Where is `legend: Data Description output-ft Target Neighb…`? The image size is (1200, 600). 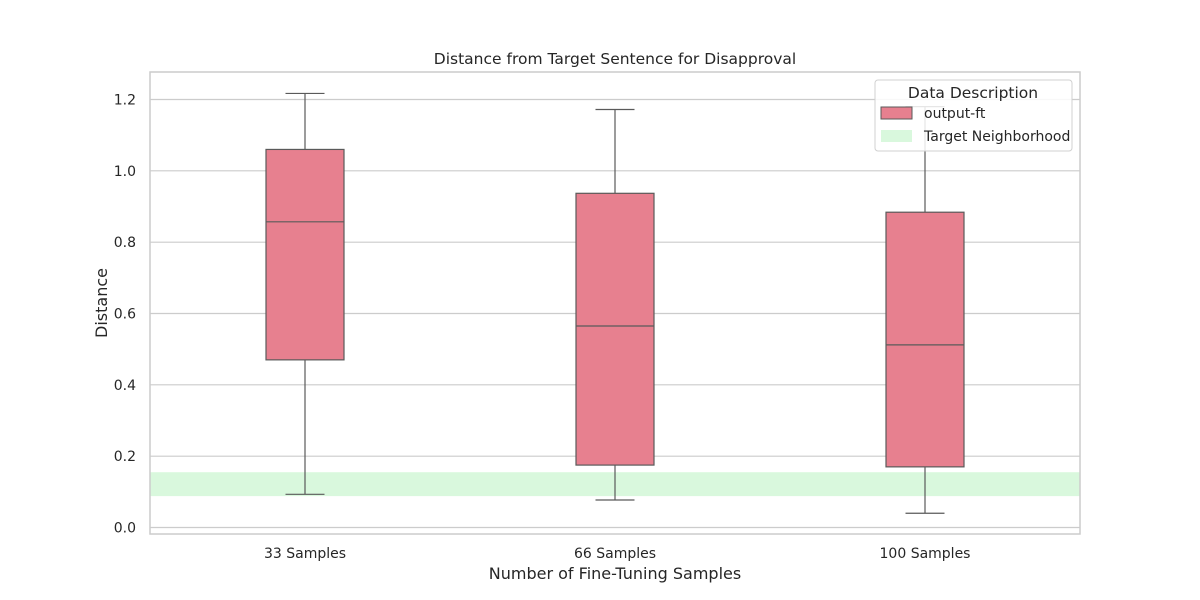 legend: Data Description output-ft Target Neighb… is located at coordinates (973, 115).